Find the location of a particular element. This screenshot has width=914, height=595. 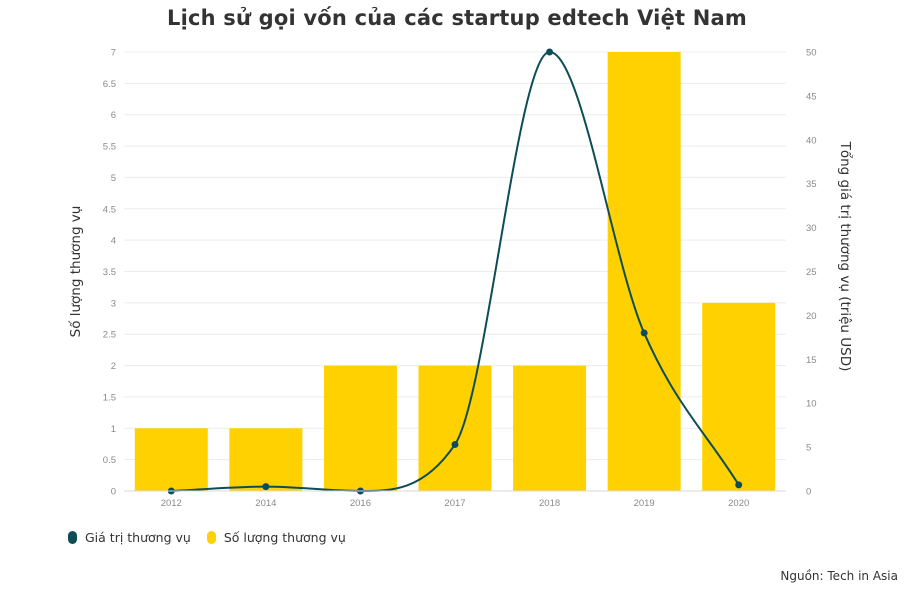

legend-item-count: Số lượng thương vụ is located at coordinates (276, 537).